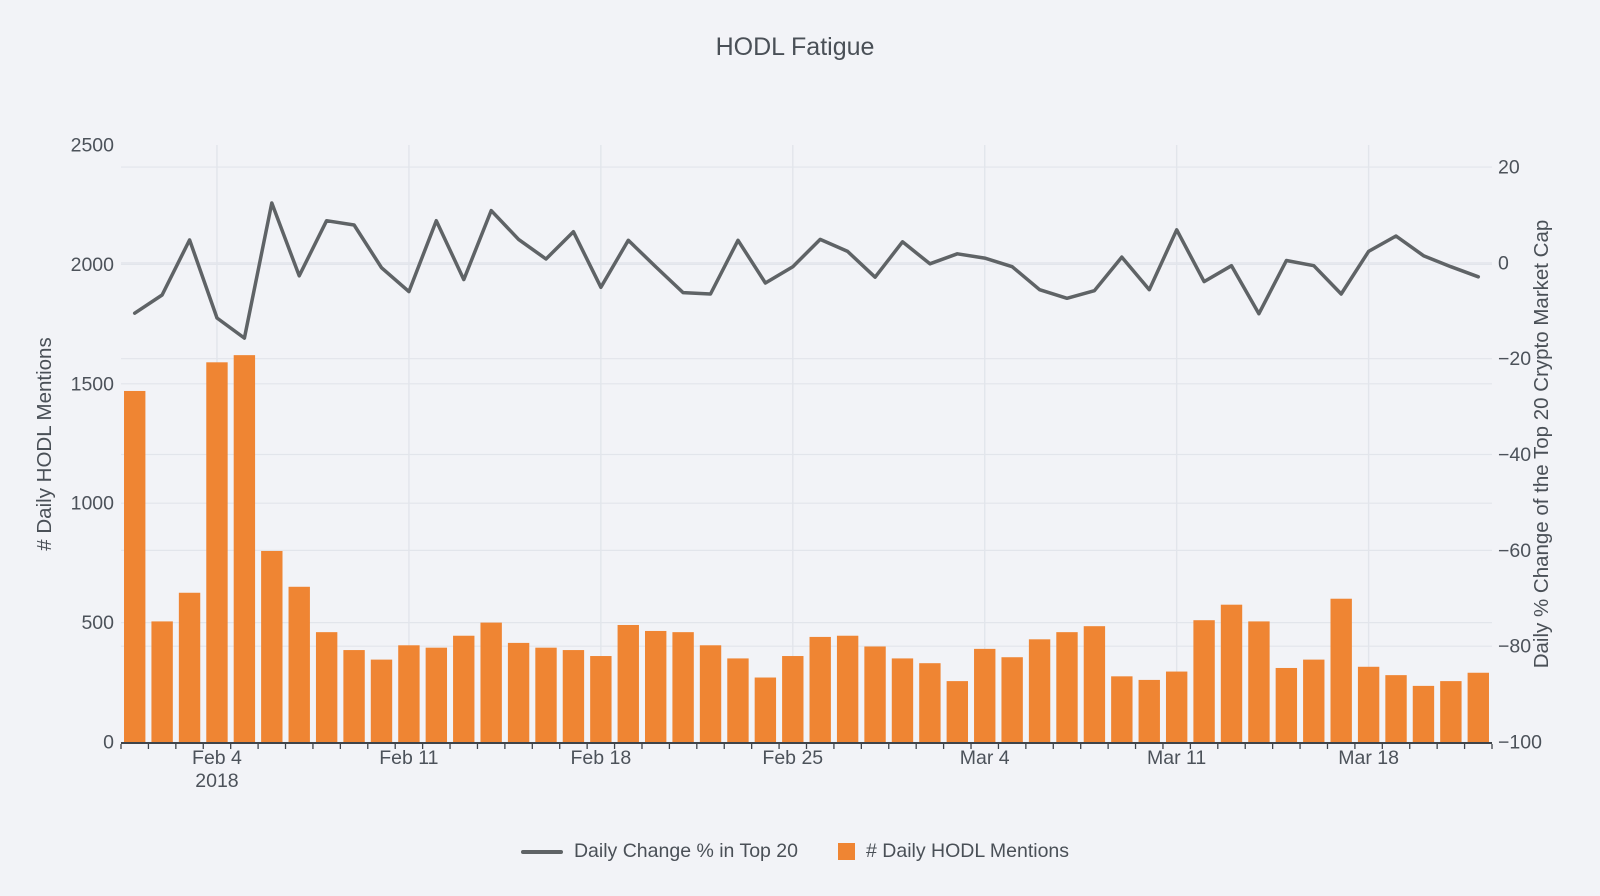 The width and height of the screenshot is (1600, 896). Describe the element at coordinates (792, 758) in the screenshot. I see `x-tick-label: Feb 25` at that location.